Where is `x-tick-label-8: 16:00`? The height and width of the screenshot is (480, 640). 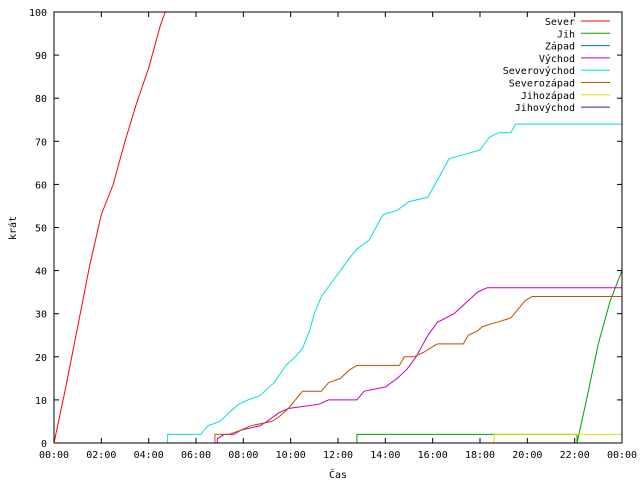 x-tick-label-8: 16:00 is located at coordinates (433, 455).